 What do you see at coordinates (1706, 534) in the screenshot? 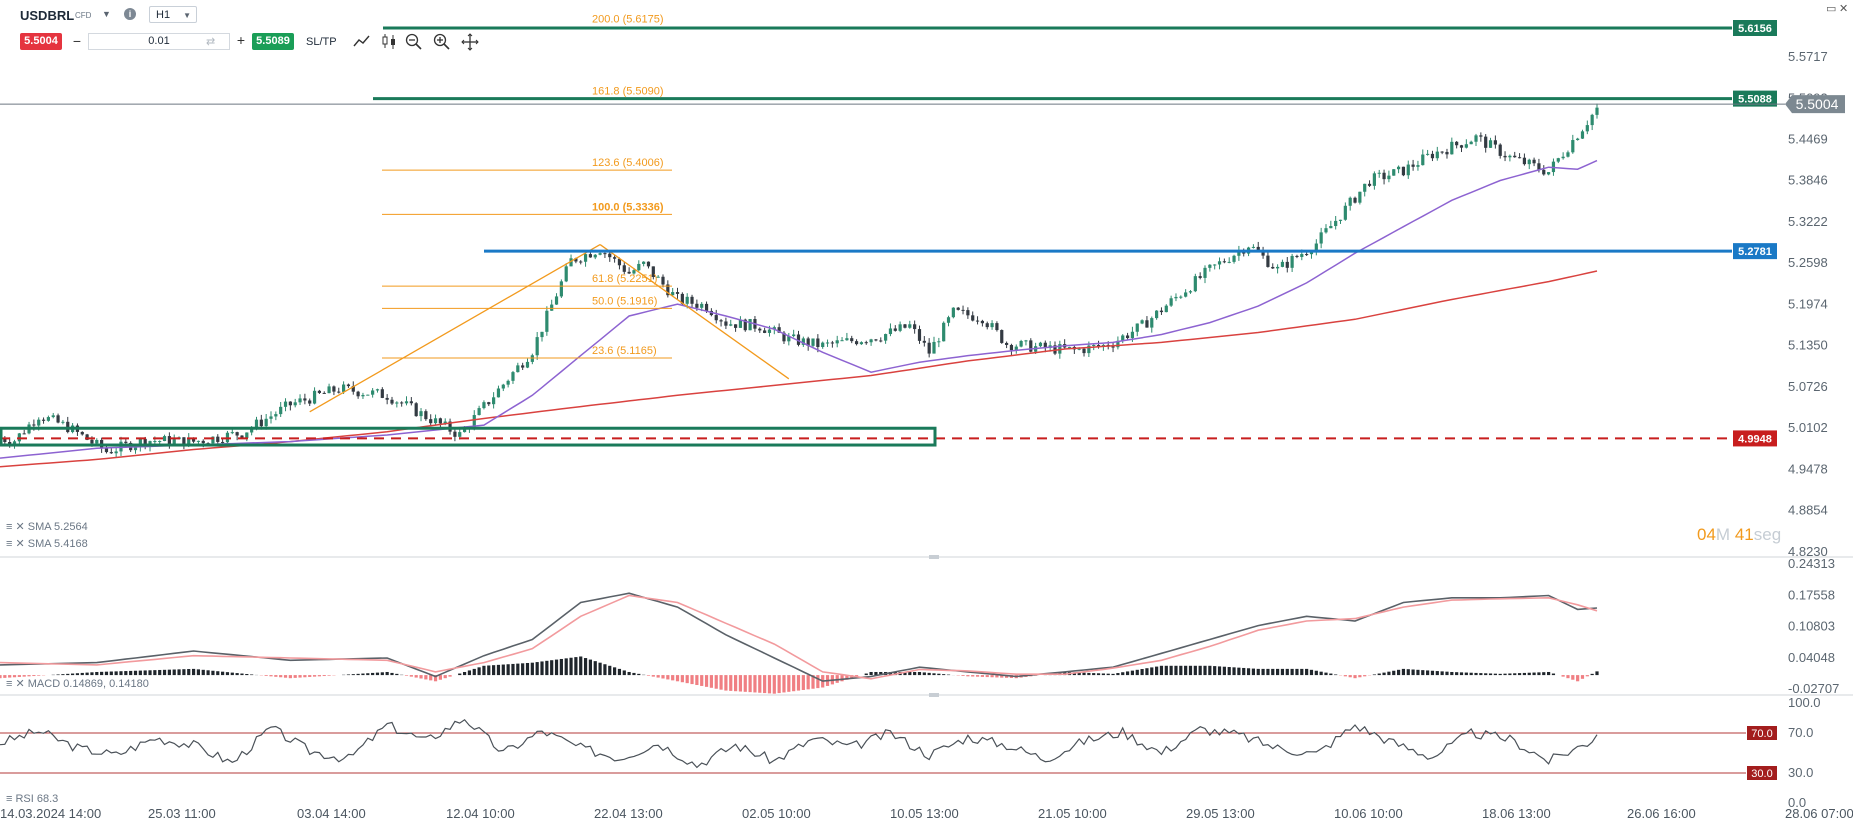
I see `timer-minutes: 04` at bounding box center [1706, 534].